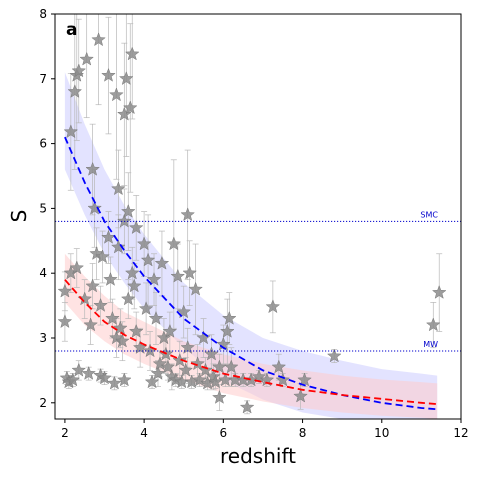 The height and width of the screenshot is (477, 479). Describe the element at coordinates (303, 433) in the screenshot. I see `x-tick-label: 8` at that location.